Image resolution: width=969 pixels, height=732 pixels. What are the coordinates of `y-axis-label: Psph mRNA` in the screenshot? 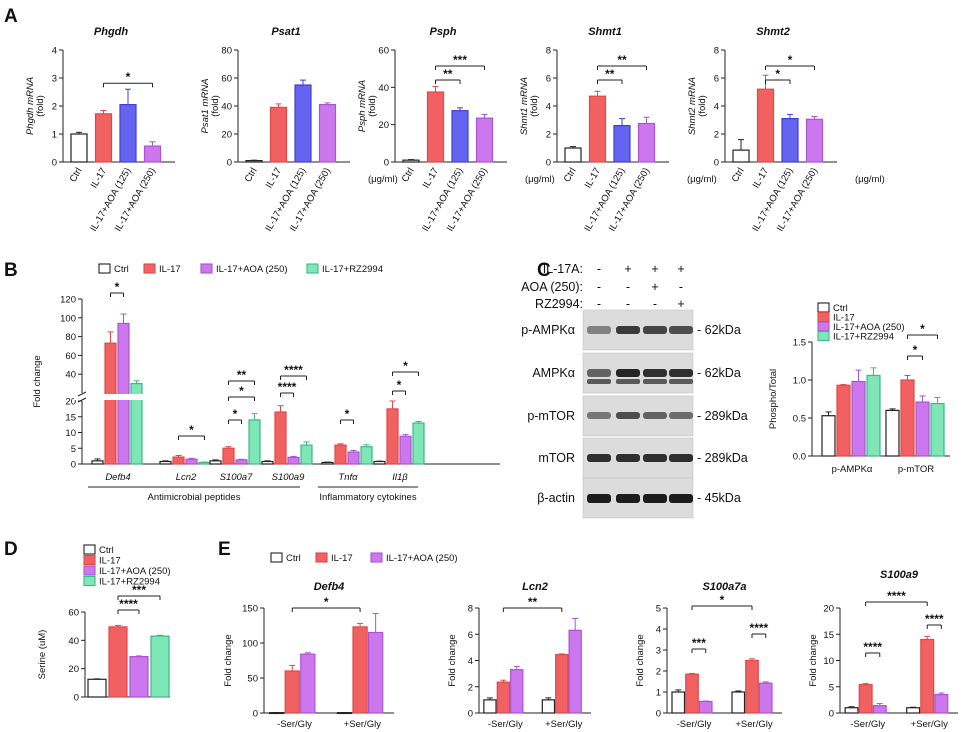 It's located at (362, 106).